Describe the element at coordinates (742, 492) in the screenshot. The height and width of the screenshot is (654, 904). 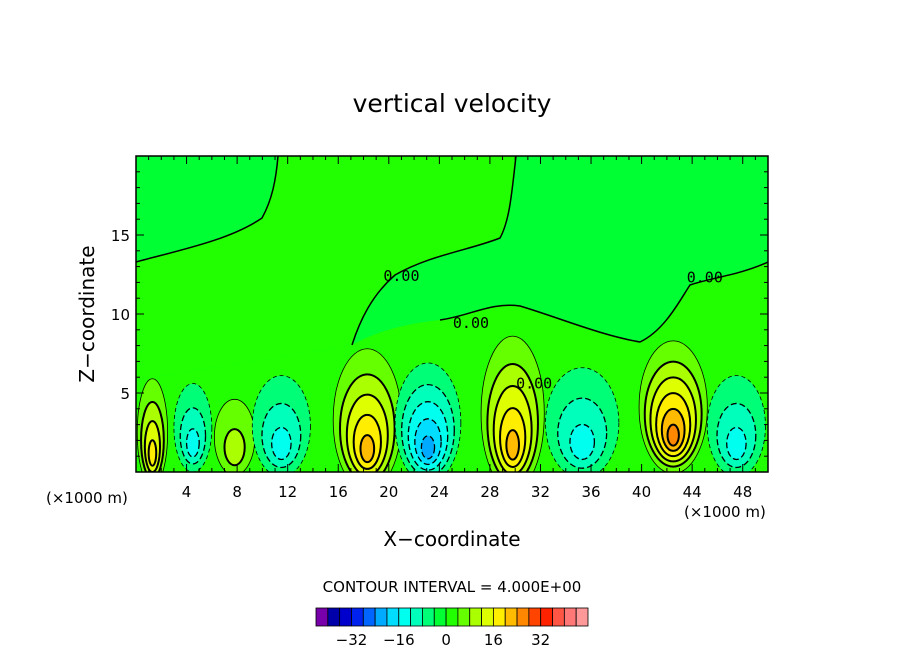
I see `x-tick-label: 48` at that location.